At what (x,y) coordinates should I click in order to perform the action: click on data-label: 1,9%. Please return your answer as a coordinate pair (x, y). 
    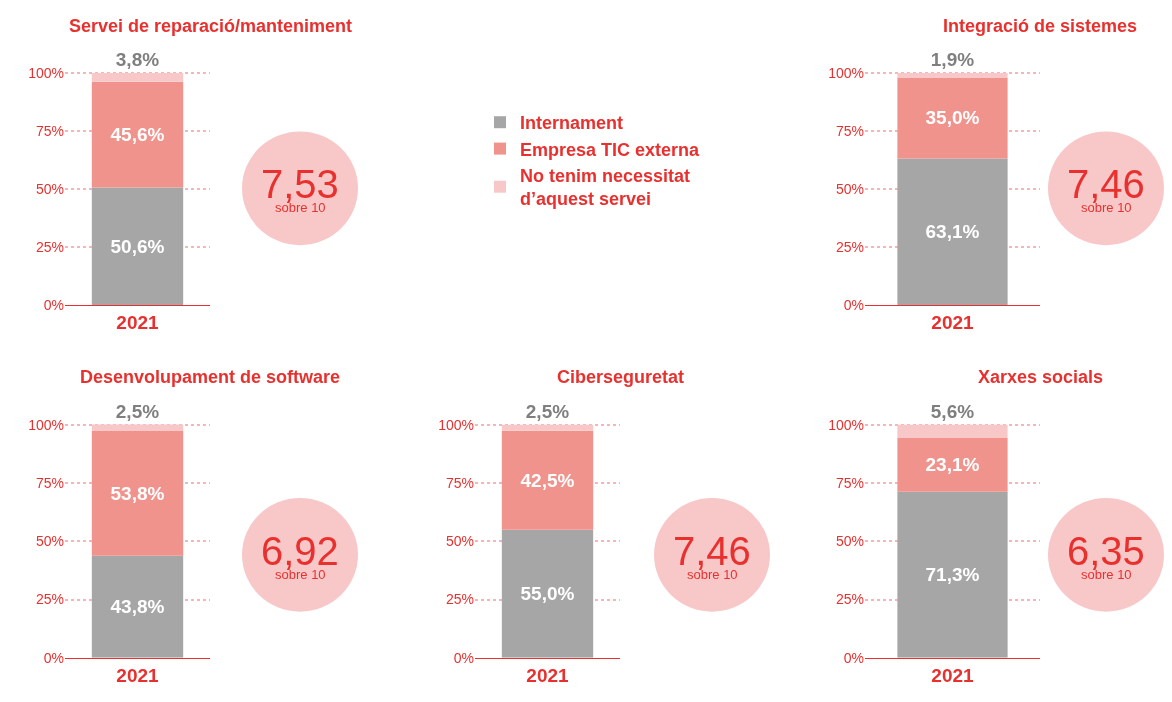
    Looking at the image, I should click on (952, 59).